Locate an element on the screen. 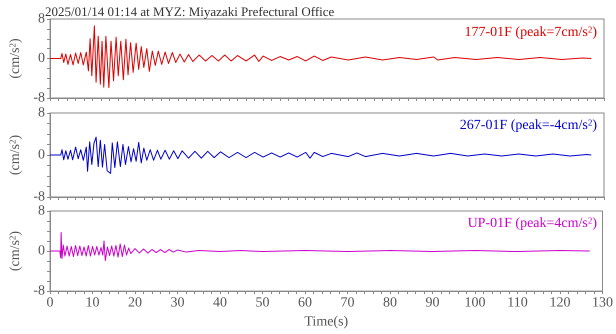 This screenshot has width=616, height=334. x-tick-label: 40 is located at coordinates (220, 303).